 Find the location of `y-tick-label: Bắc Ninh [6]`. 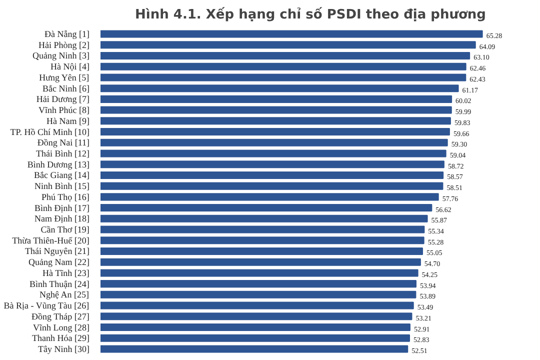

y-tick-label: Bắc Ninh [6] is located at coordinates (66, 88).